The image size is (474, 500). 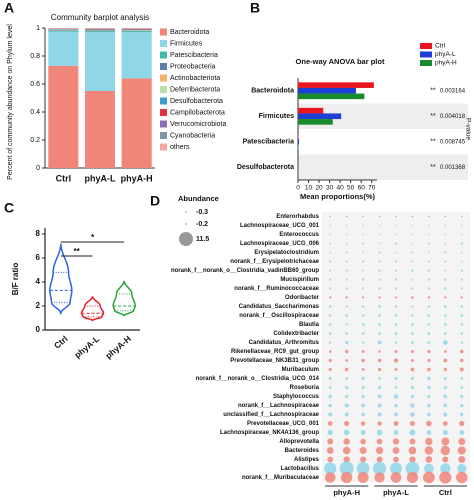 What do you see at coordinates (298, 188) in the screenshot?
I see `x-tick-label: 0` at bounding box center [298, 188].